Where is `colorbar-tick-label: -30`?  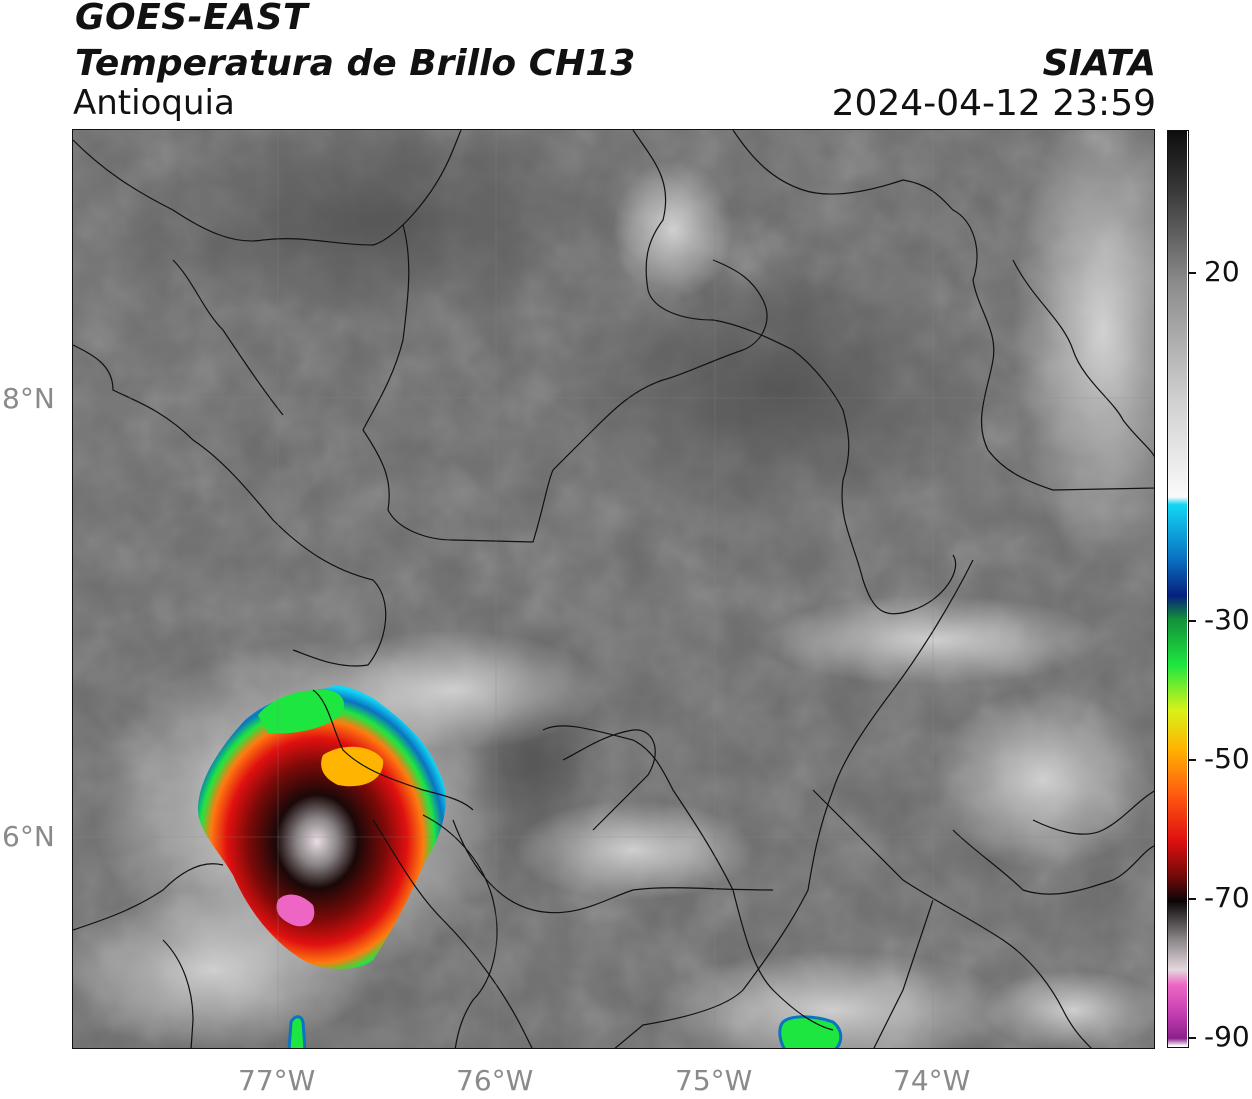
colorbar-tick-label: -30 is located at coordinates (1227, 619).